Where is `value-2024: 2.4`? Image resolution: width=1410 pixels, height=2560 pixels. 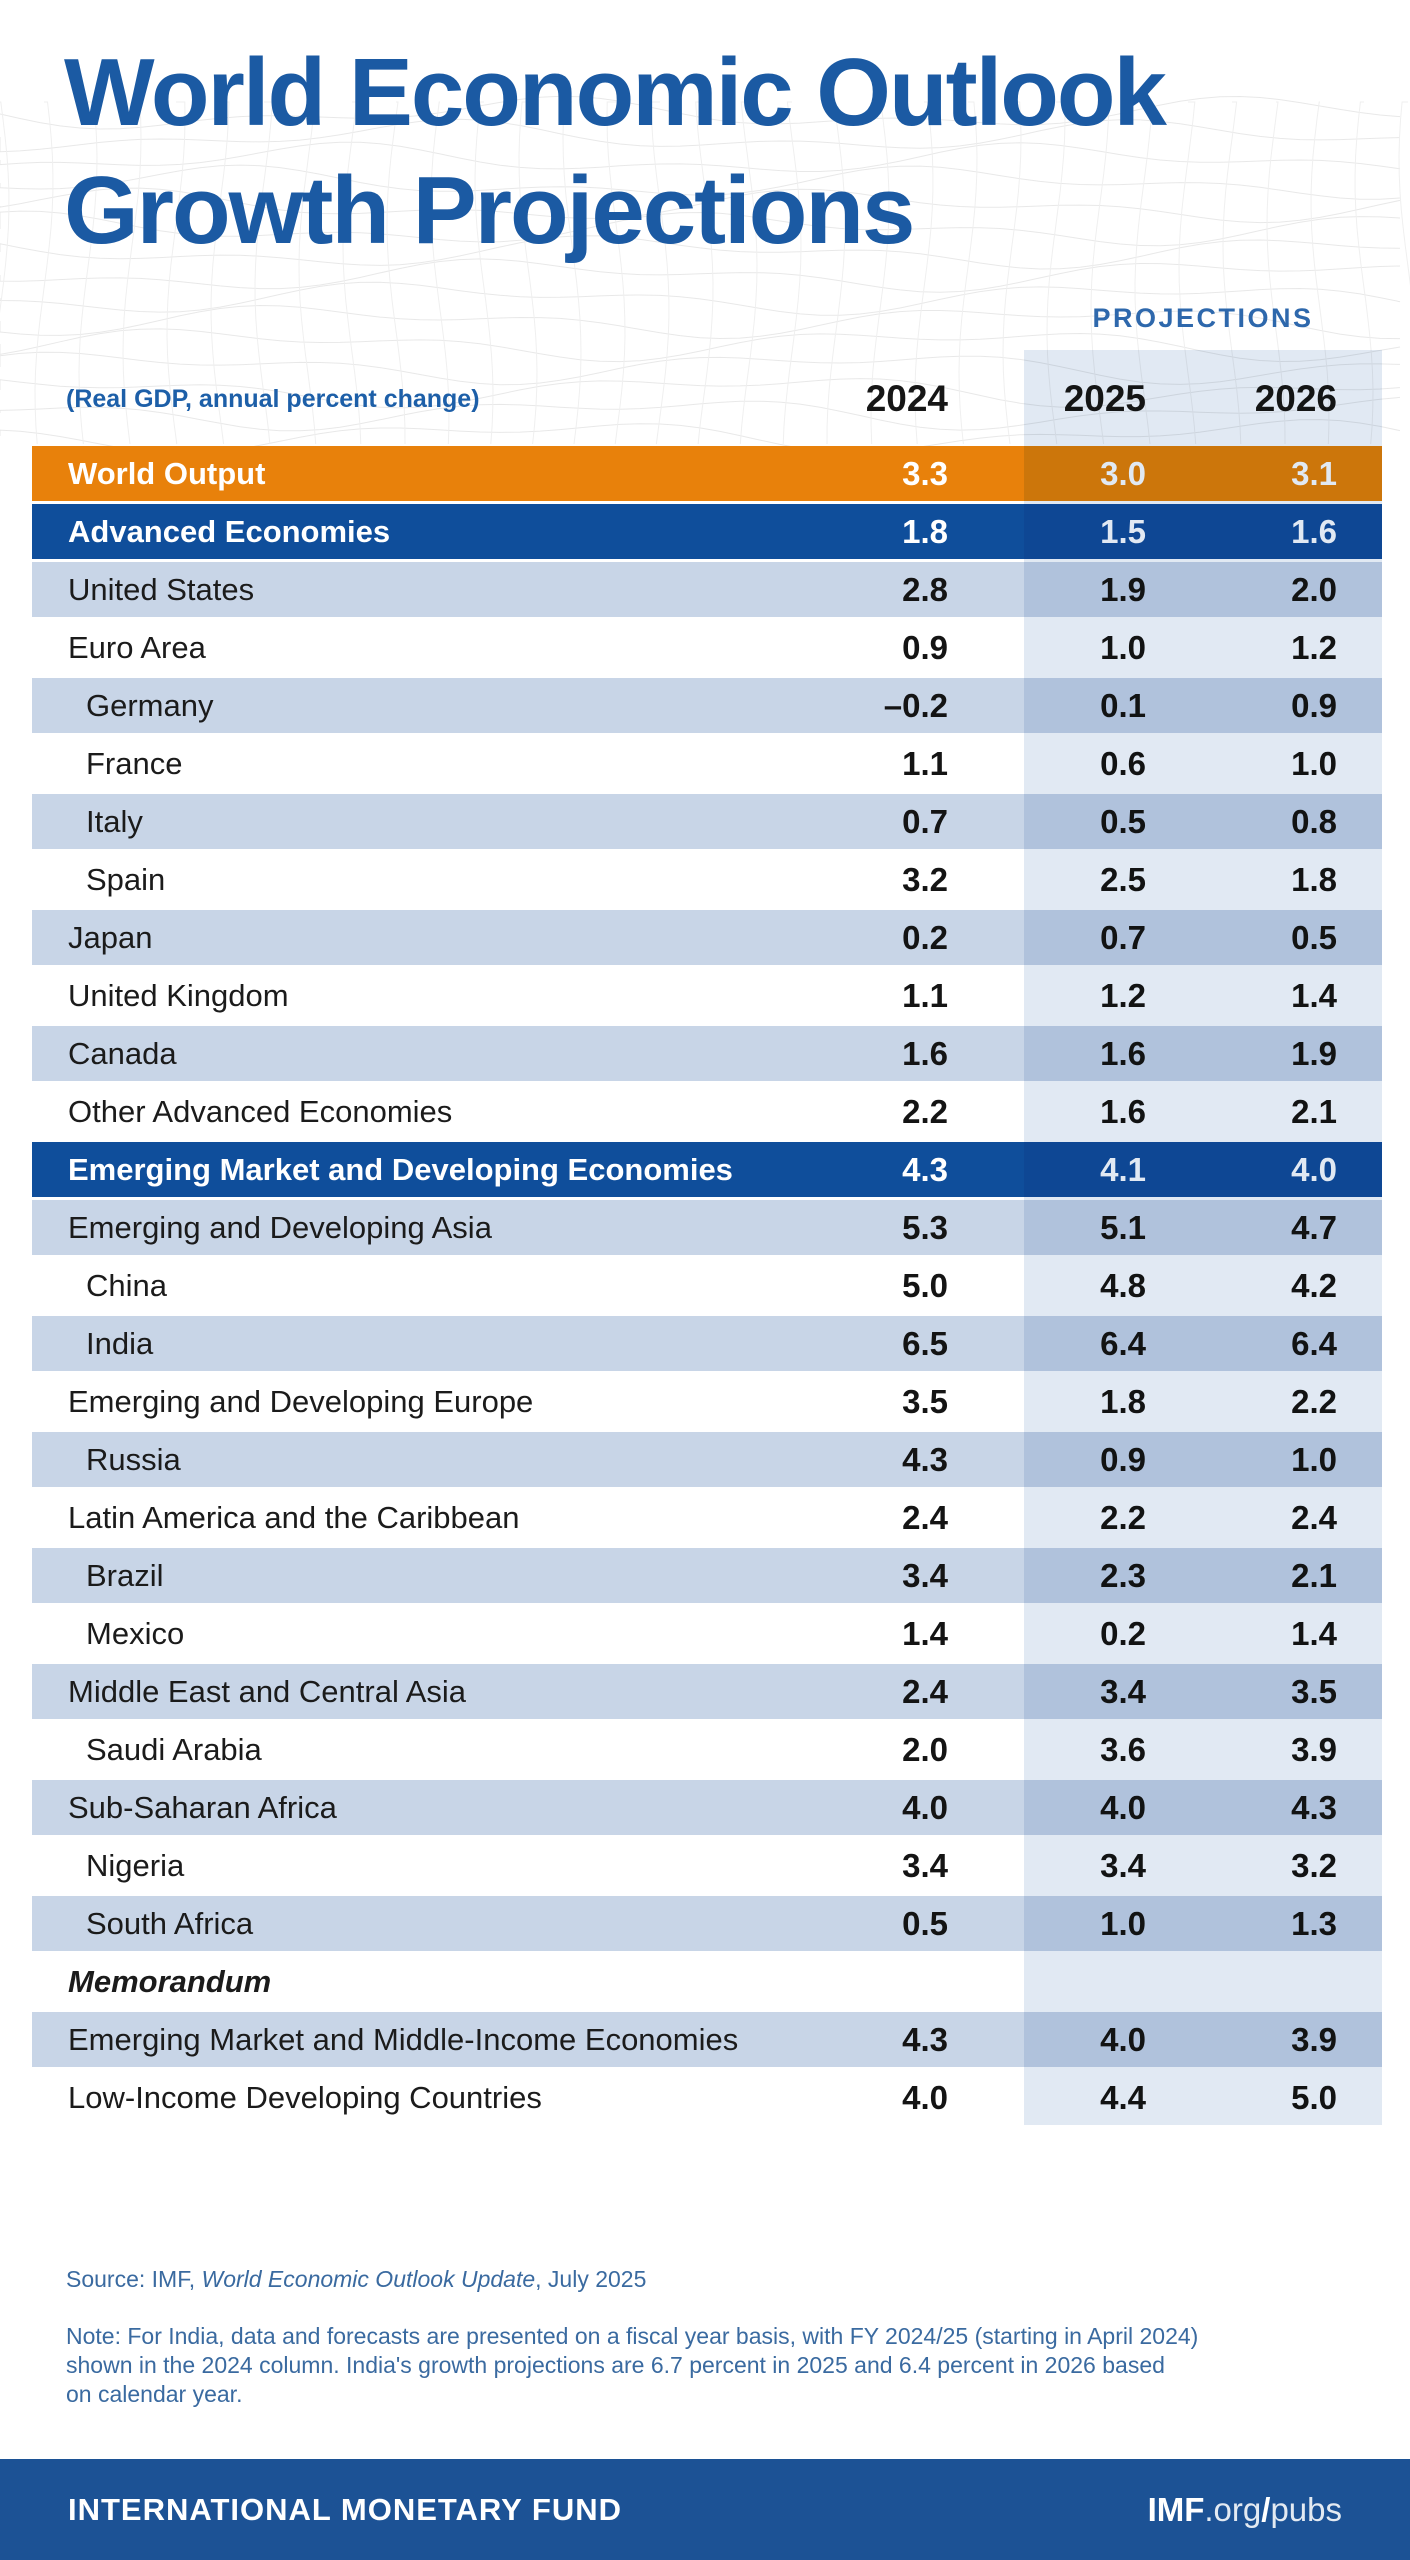
value-2024: 2.4 is located at coordinates (925, 1517).